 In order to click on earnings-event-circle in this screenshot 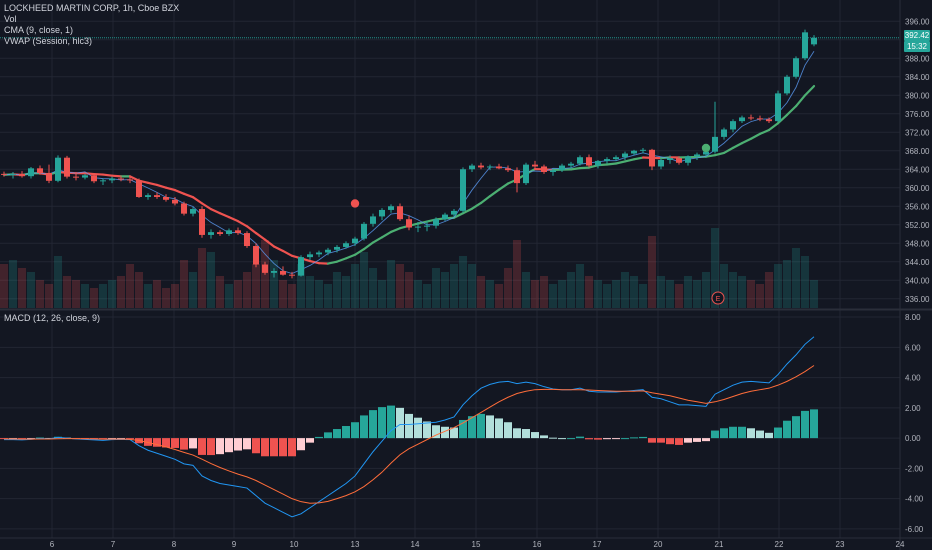, I will do `click(718, 298)`.